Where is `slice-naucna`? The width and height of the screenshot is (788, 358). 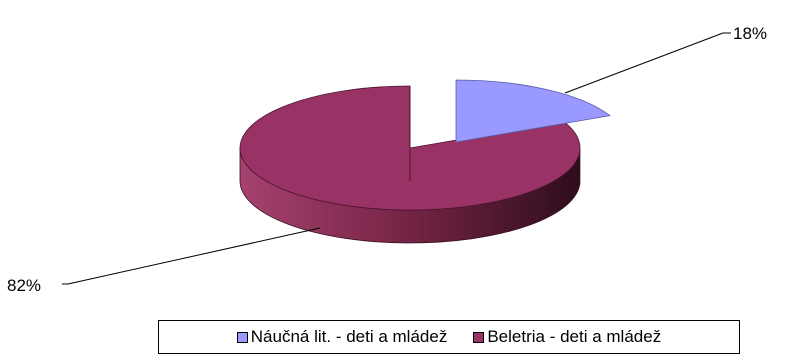 slice-naucna is located at coordinates (533, 111).